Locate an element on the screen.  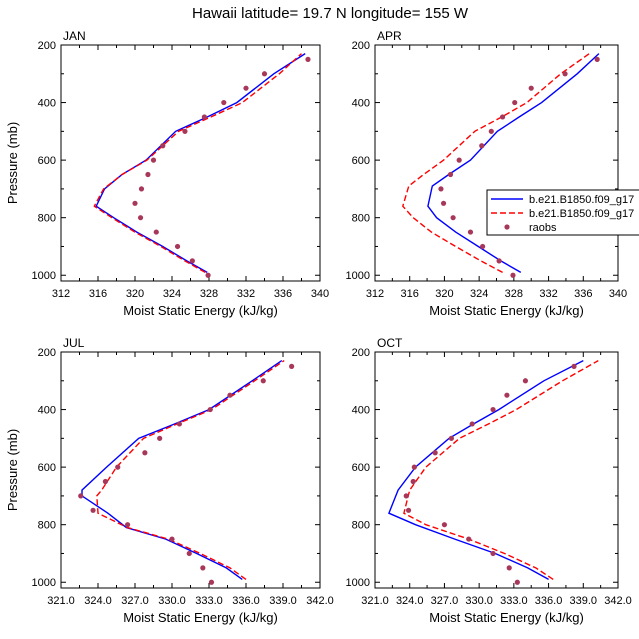
panel-label: OCT is located at coordinates (390, 343).